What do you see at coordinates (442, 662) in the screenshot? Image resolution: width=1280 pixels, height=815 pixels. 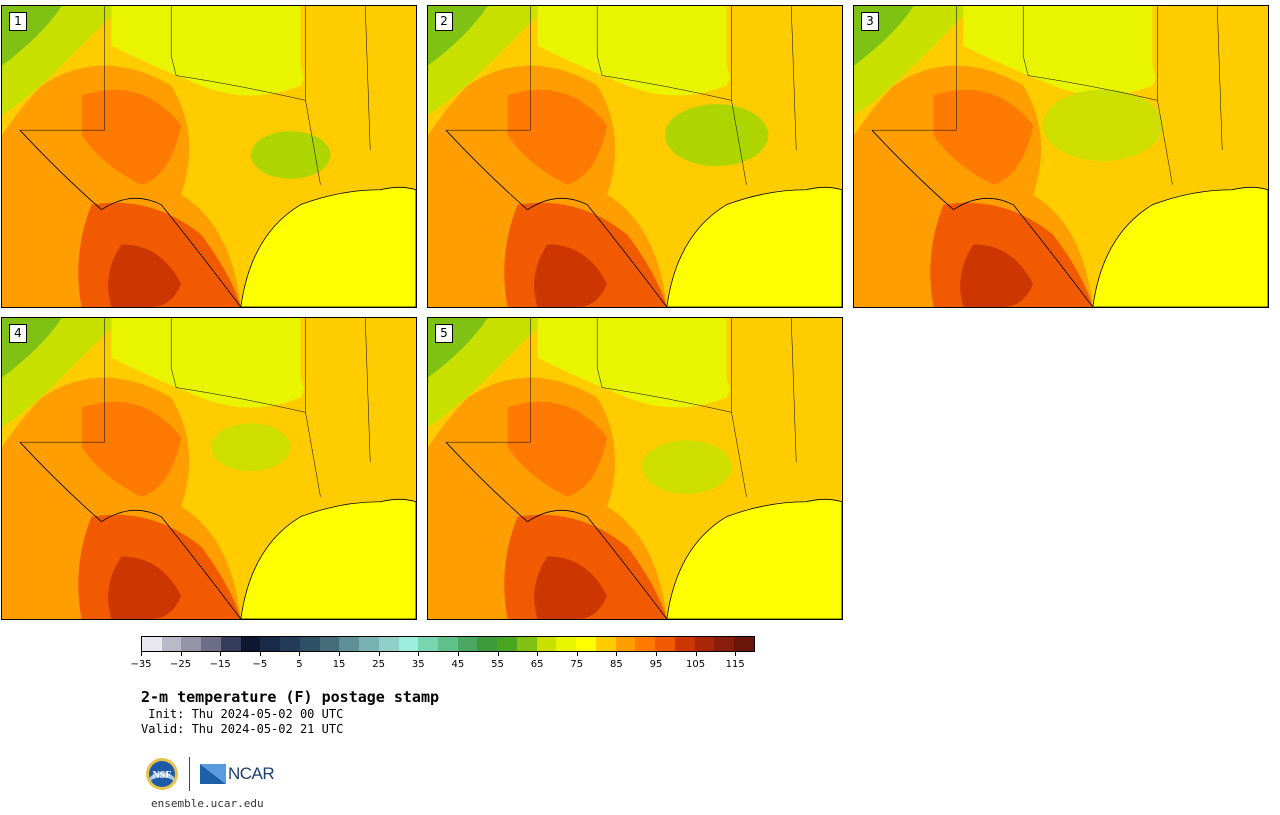 I see `colorbar-ticks: −35 −25 −15 −5 5 15 25 35 45 55 65 75 85 95 105 115` at bounding box center [442, 662].